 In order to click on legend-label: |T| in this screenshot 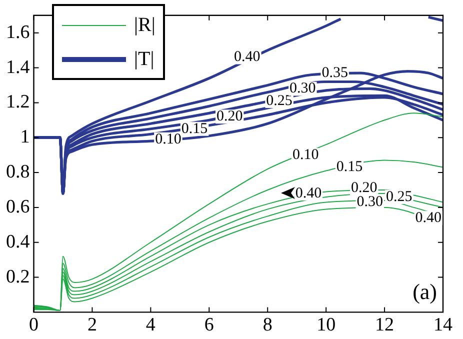, I will do `click(144, 59)`.